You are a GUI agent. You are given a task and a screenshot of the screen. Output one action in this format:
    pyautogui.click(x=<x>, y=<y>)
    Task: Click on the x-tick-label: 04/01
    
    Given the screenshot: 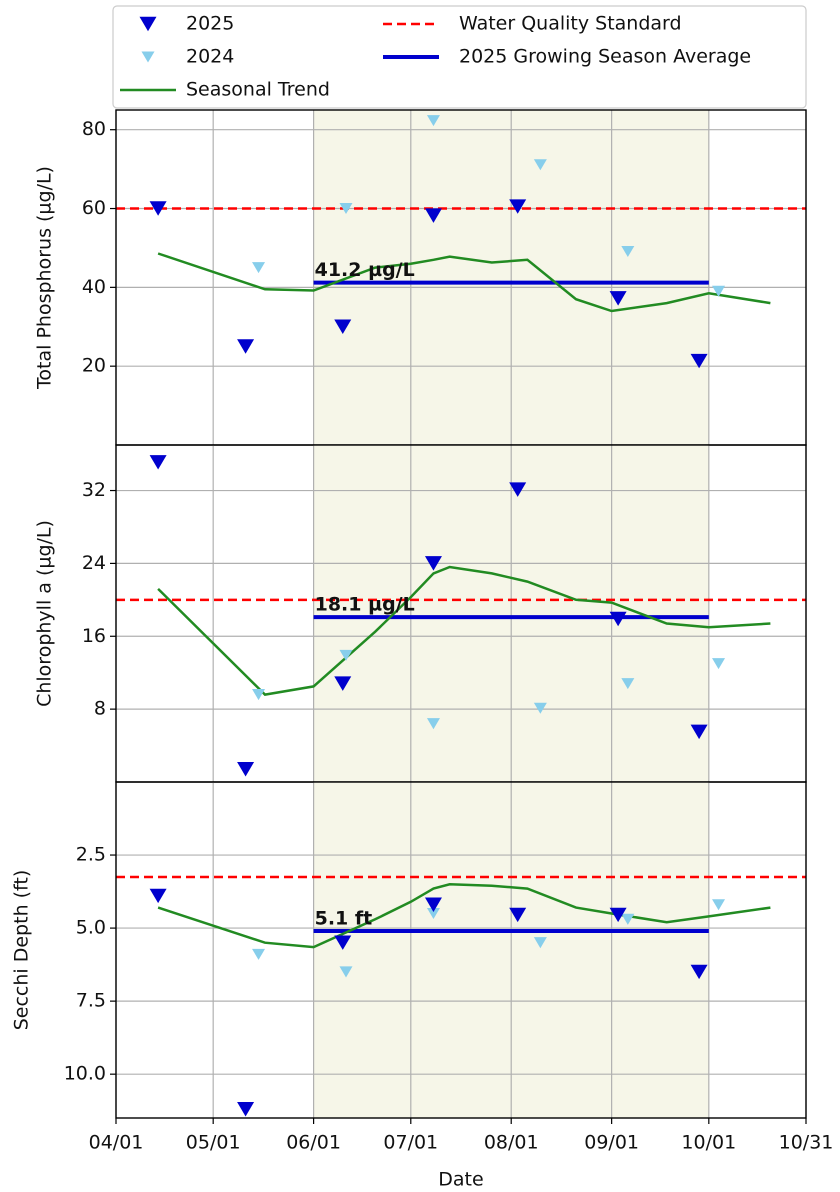 What is the action you would take?
    pyautogui.click(x=116, y=1143)
    